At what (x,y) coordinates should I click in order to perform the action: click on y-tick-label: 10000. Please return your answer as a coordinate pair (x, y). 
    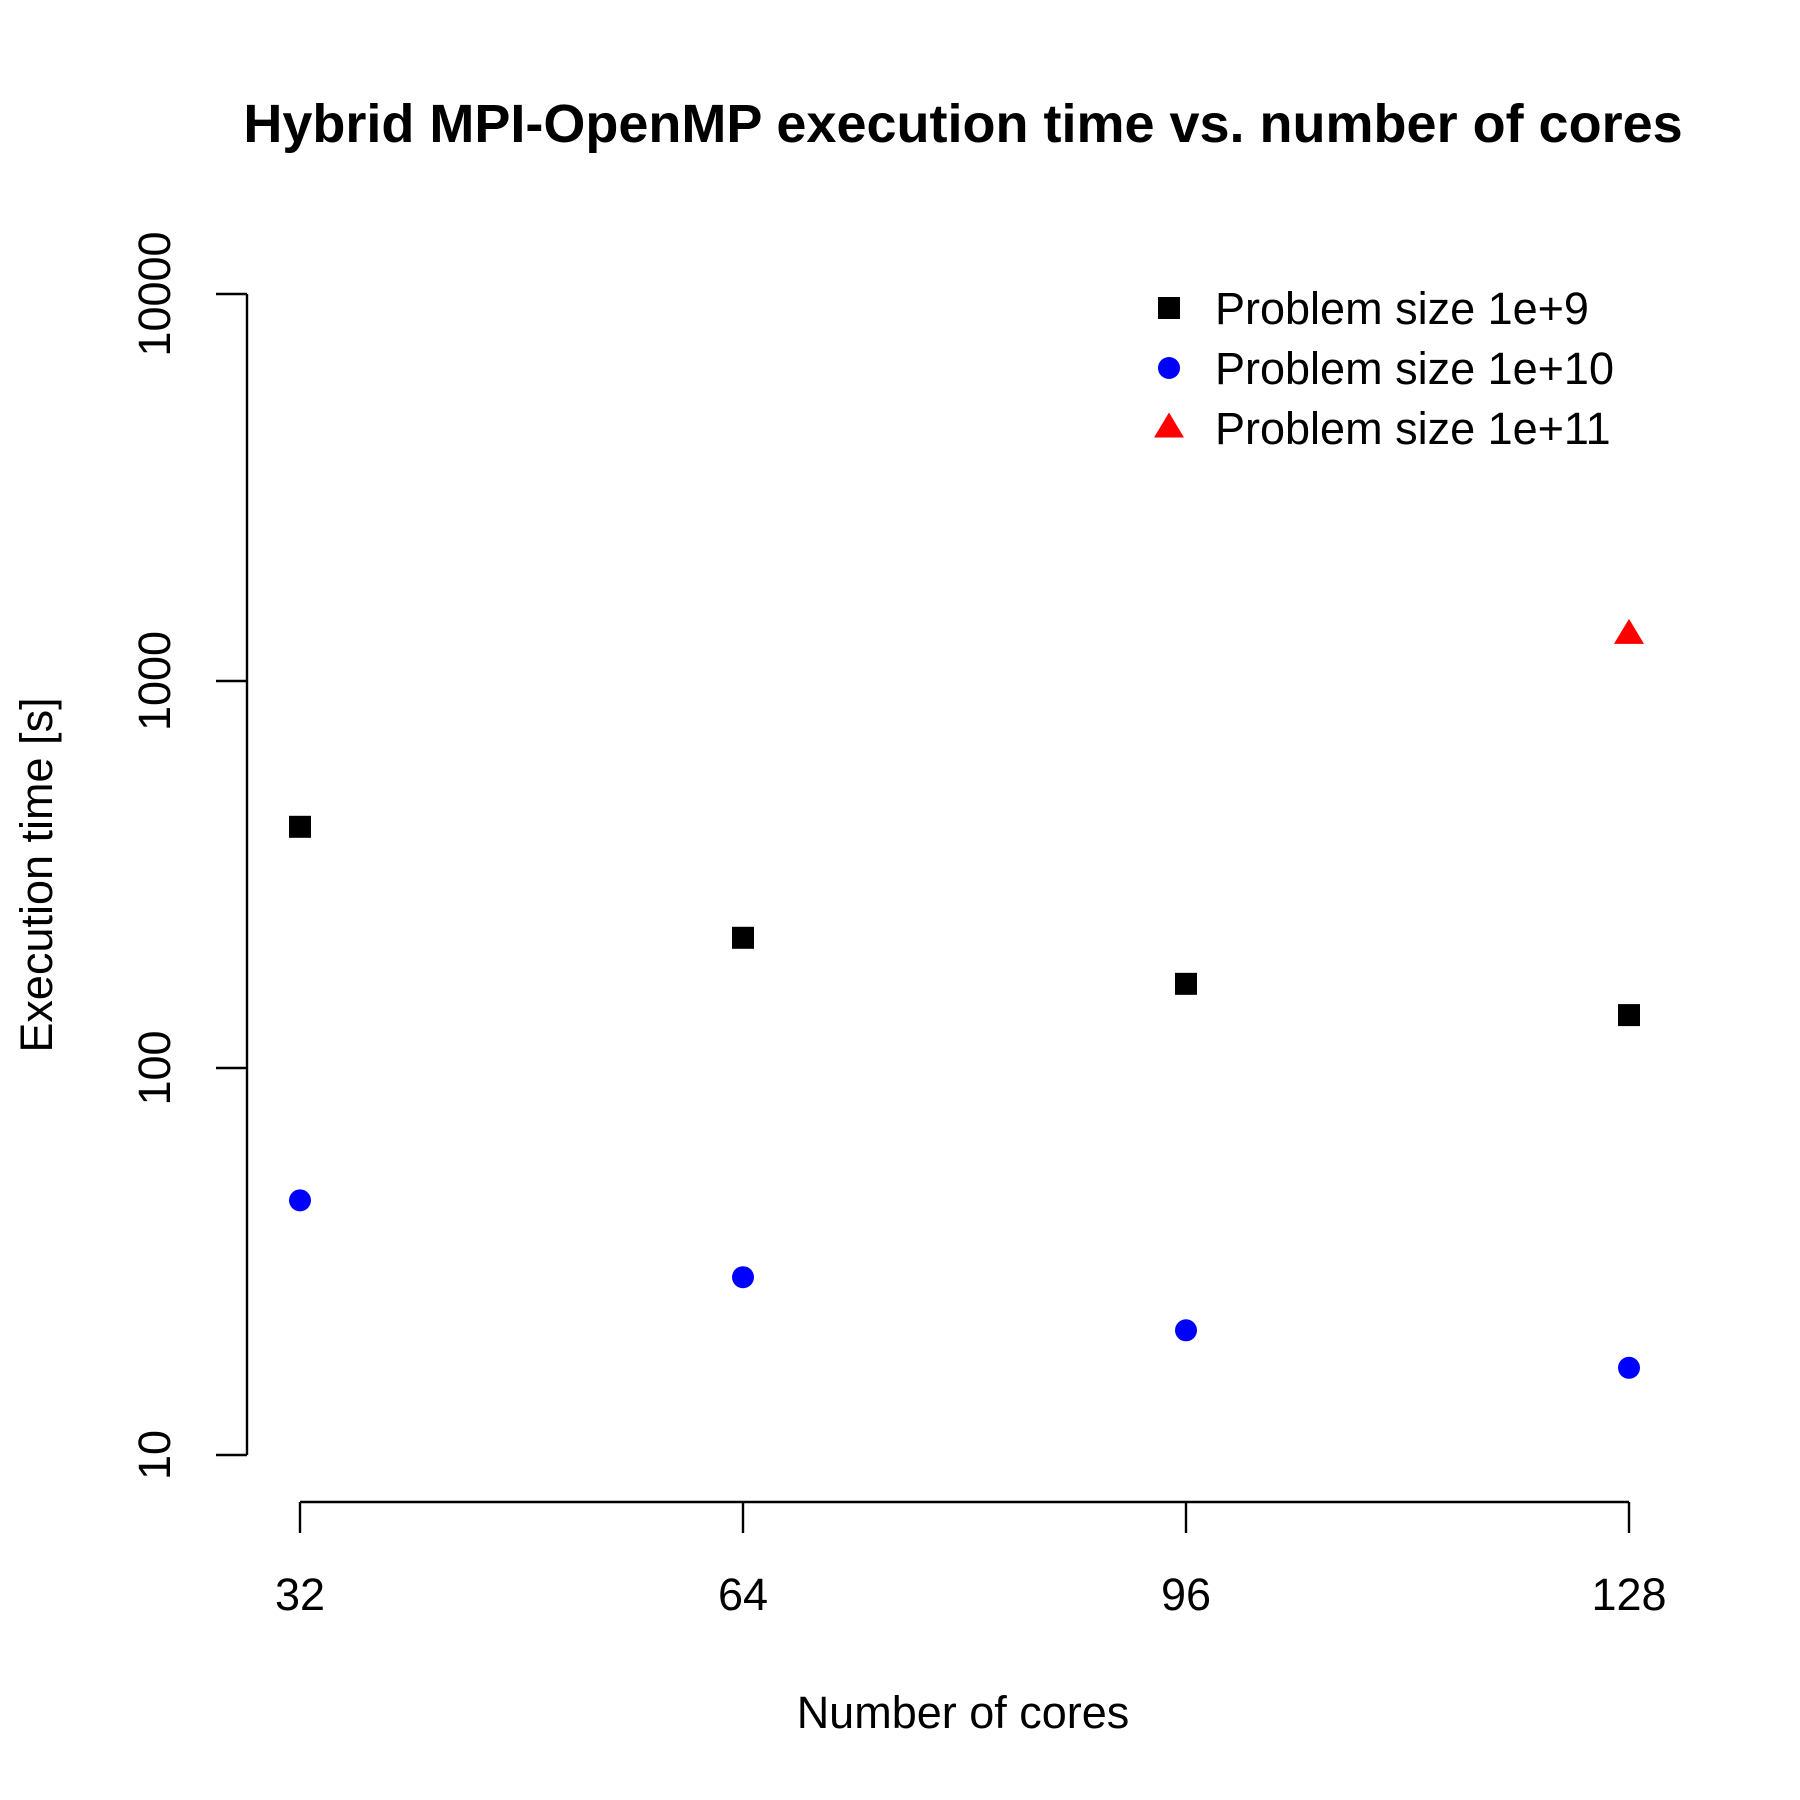
    Looking at the image, I should click on (154, 293).